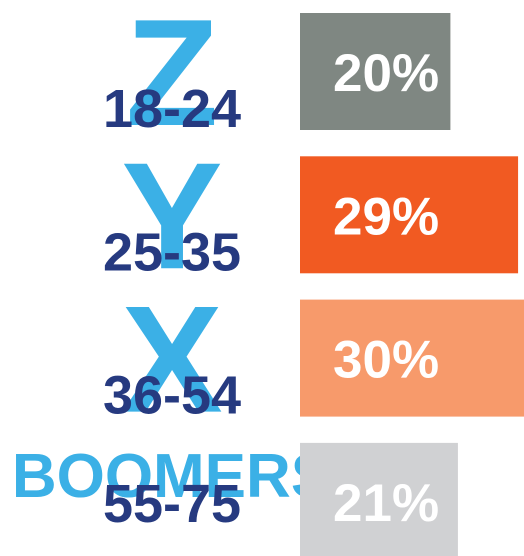 Image resolution: width=524 pixels, height=556 pixels. I want to click on age-range-label: 55-75, so click(172, 504).